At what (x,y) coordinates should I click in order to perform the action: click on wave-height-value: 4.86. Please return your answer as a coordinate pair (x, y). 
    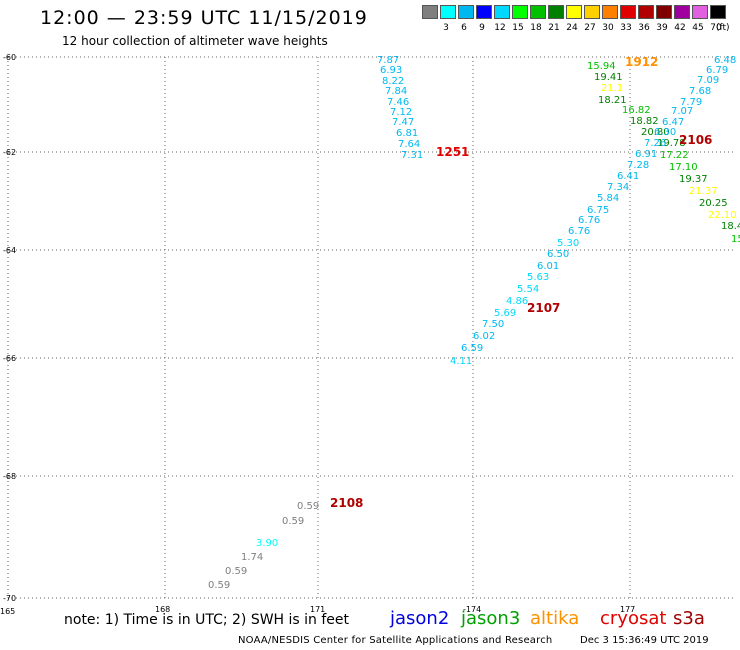
    Looking at the image, I should click on (517, 301).